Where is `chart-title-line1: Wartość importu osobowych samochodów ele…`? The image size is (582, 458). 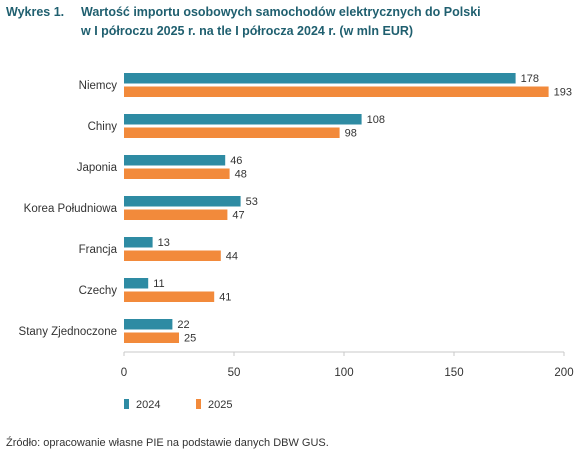
chart-title-line1: Wartość importu osobowych samochodów ele… is located at coordinates (281, 12).